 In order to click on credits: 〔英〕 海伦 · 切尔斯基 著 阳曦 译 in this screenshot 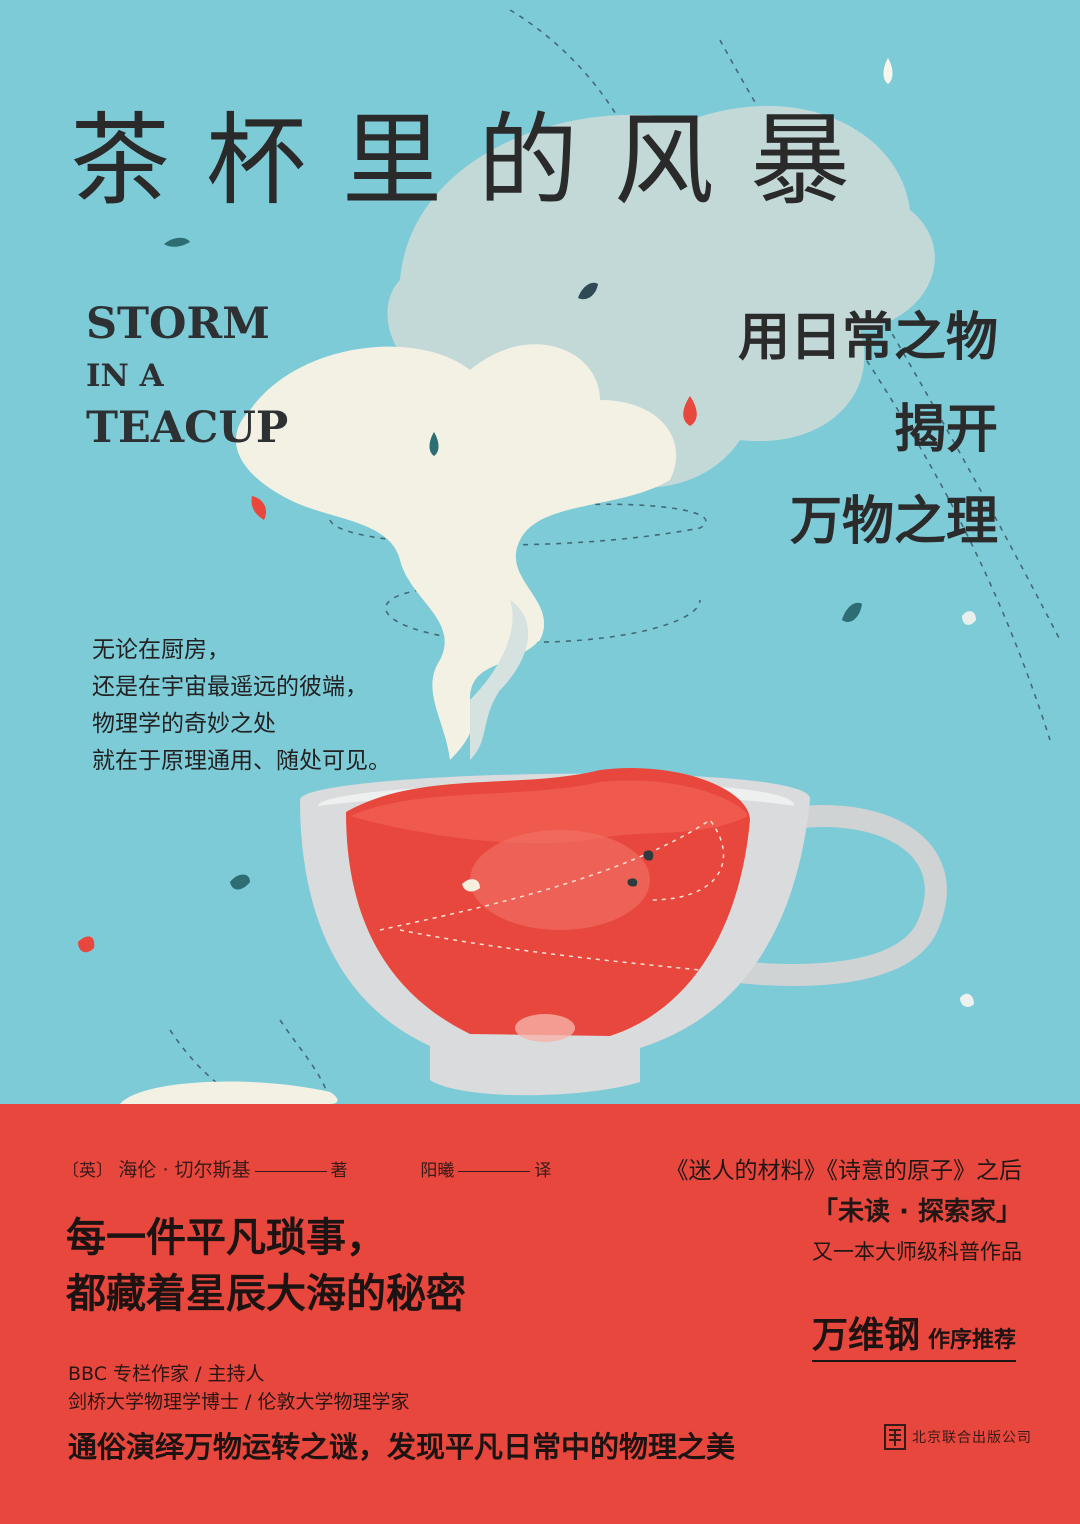, I will do `click(306, 1168)`.